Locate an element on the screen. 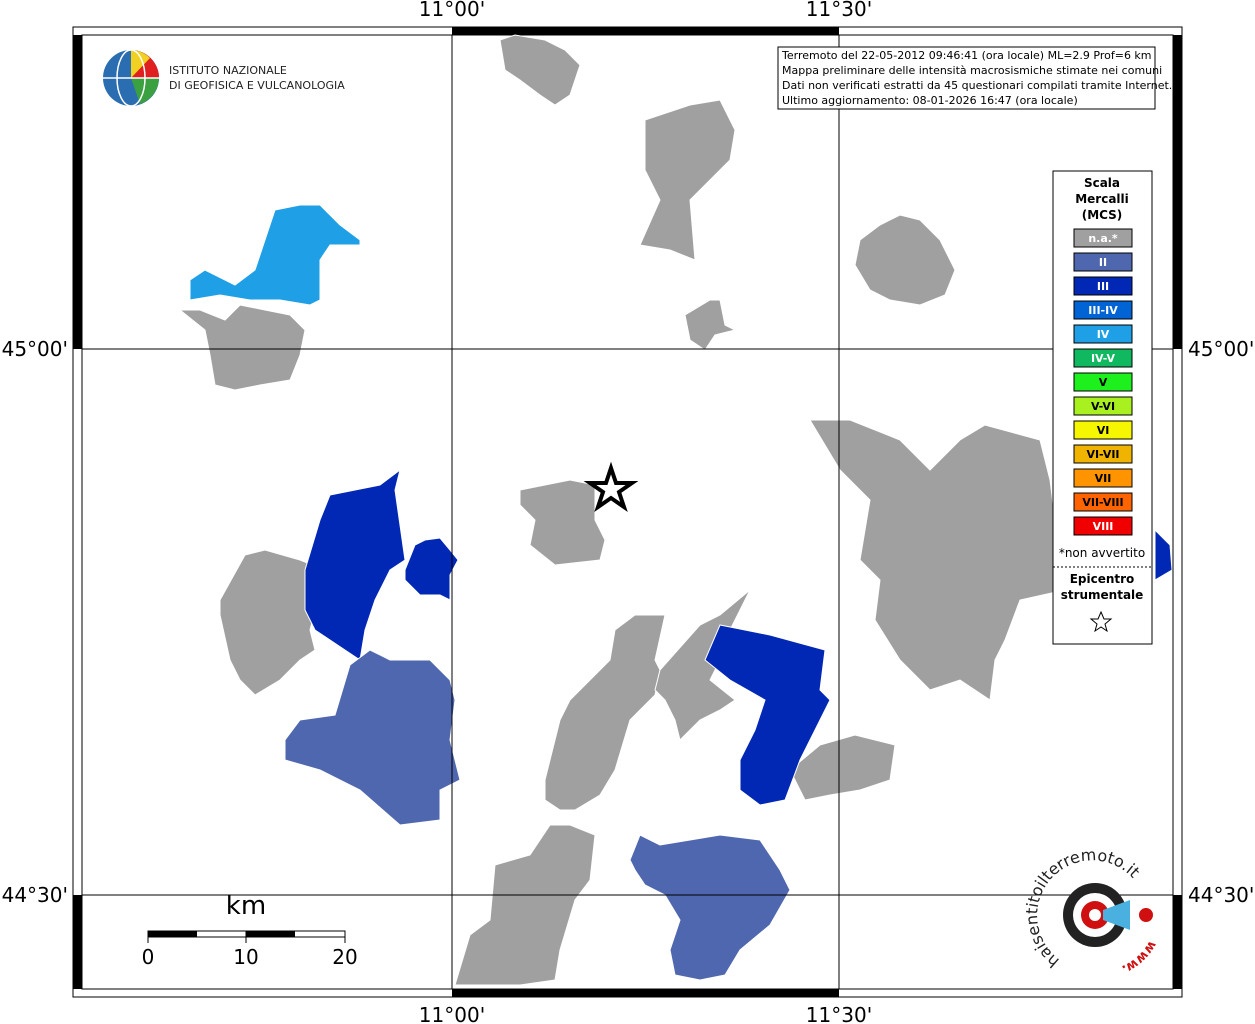  legend-label: n.a.* is located at coordinates (1103, 238).